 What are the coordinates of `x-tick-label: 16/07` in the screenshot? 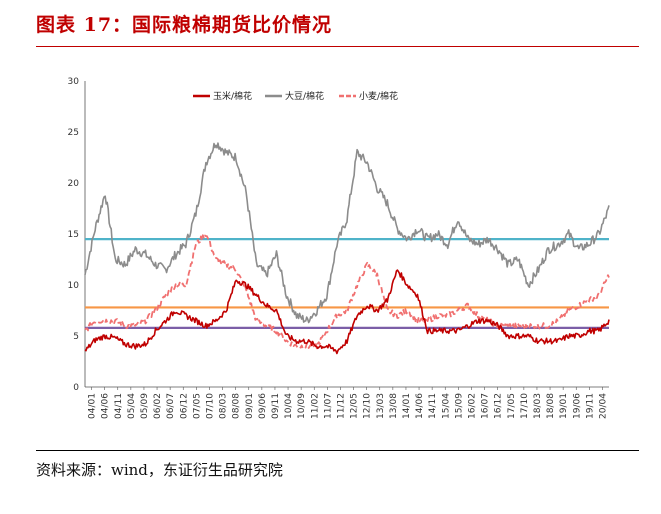 It's located at (486, 406).